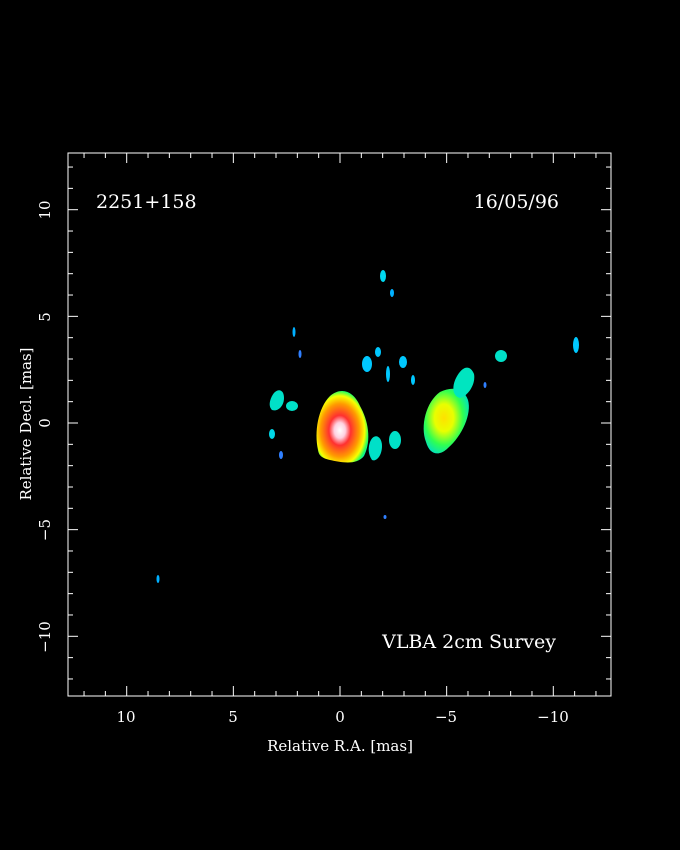  What do you see at coordinates (45, 317) in the screenshot?
I see `y-tick-label: 5` at bounding box center [45, 317].